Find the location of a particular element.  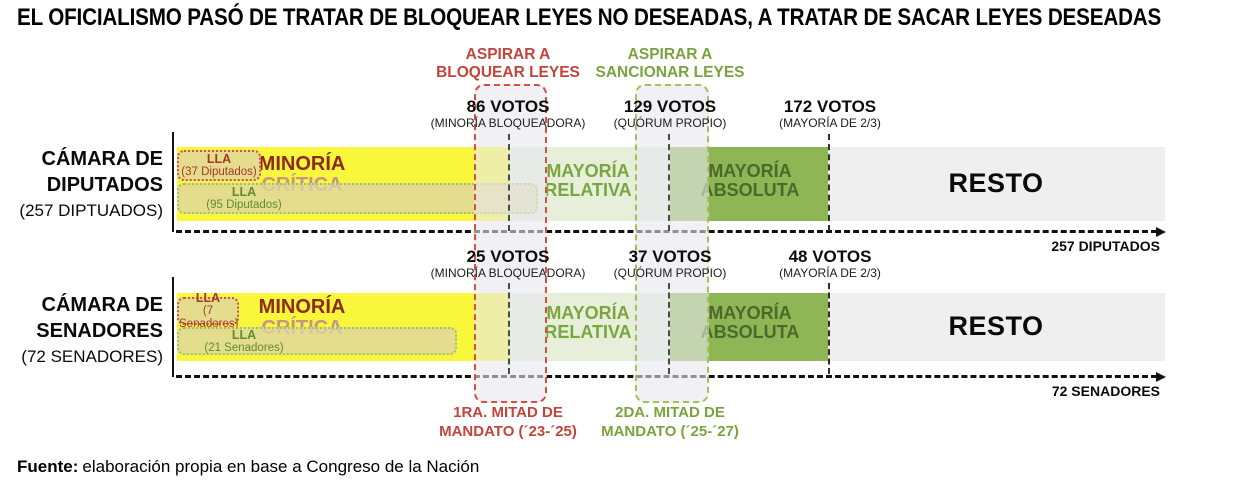

threshold-votes: 25 VOTOS is located at coordinates (508, 256).